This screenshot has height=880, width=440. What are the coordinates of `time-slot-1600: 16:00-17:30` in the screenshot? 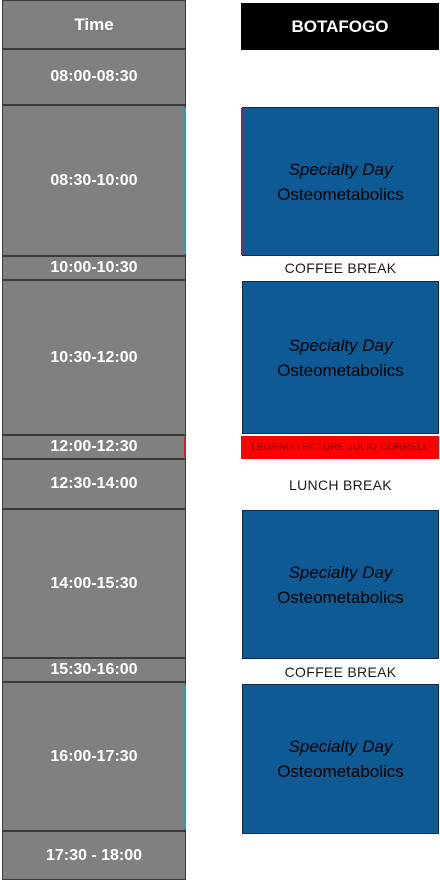 It's located at (94, 756).